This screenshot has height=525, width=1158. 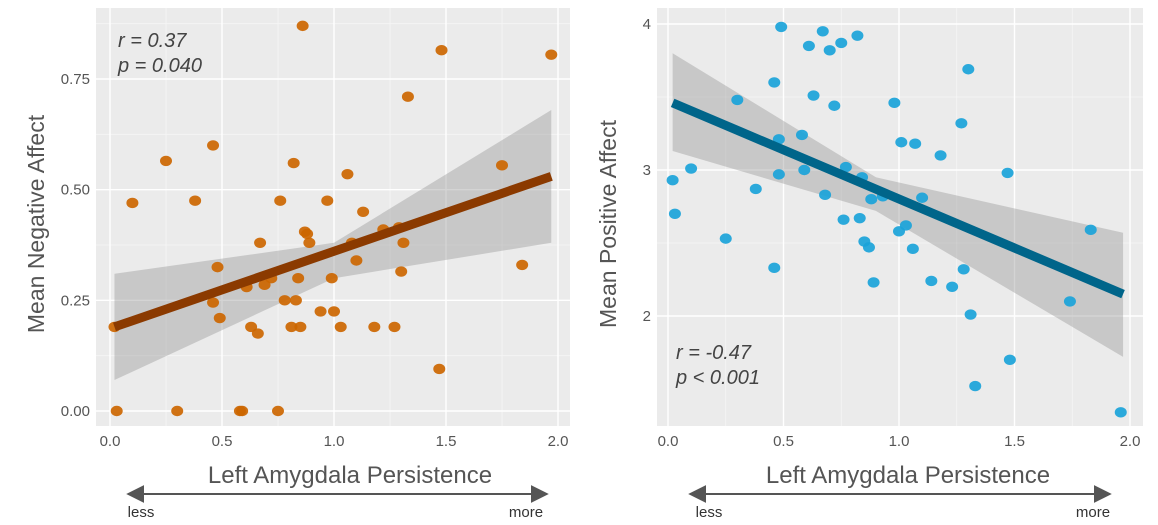 What do you see at coordinates (783, 441) in the screenshot?
I see `right-x-tick-label: 0.5` at bounding box center [783, 441].